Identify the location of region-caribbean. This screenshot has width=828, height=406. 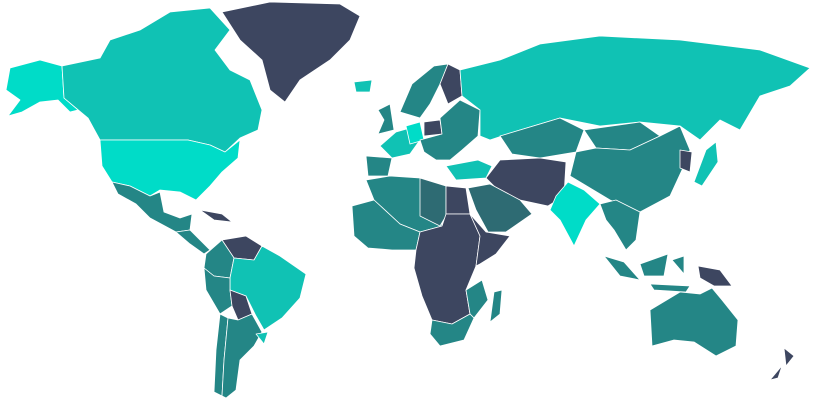
(216, 216).